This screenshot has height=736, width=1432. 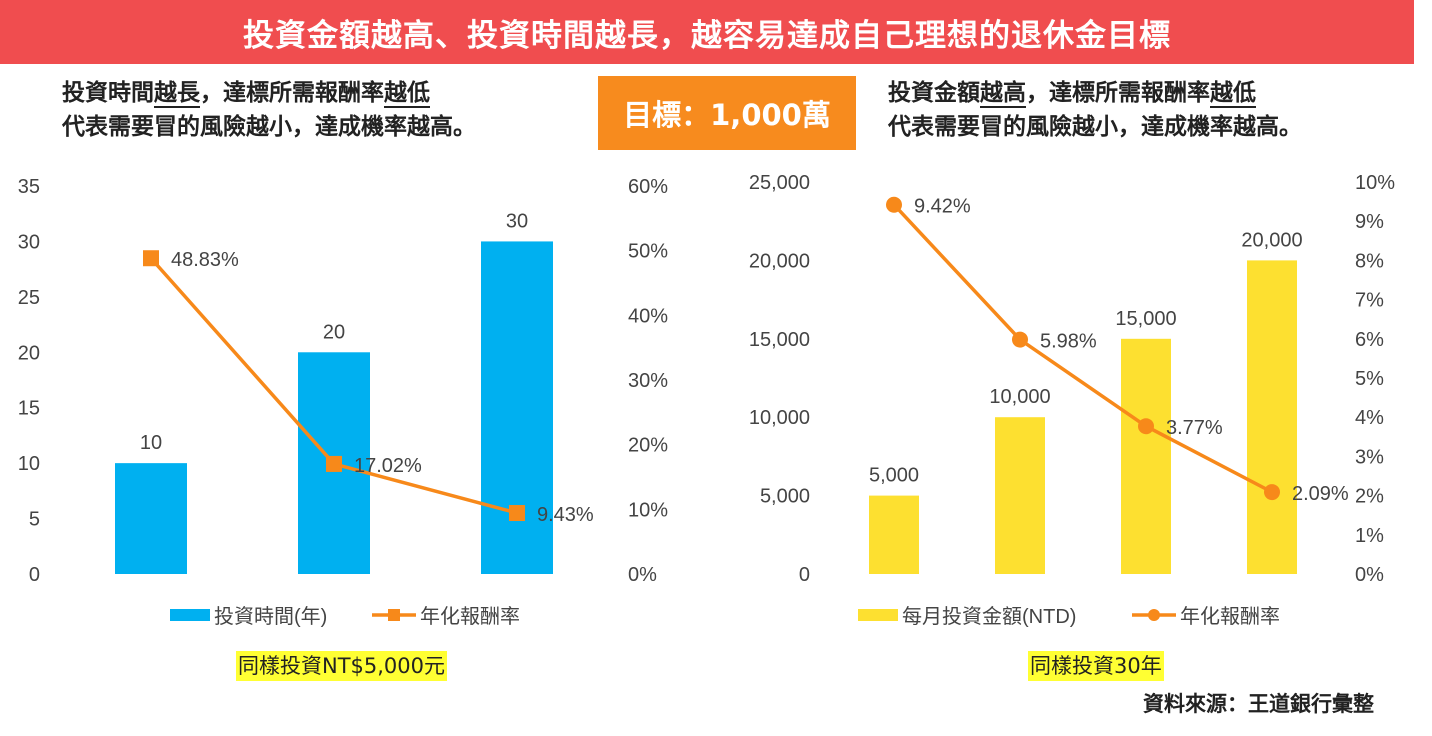 I want to click on right-chart-y-right-tick: 7%, so click(x=1369, y=301).